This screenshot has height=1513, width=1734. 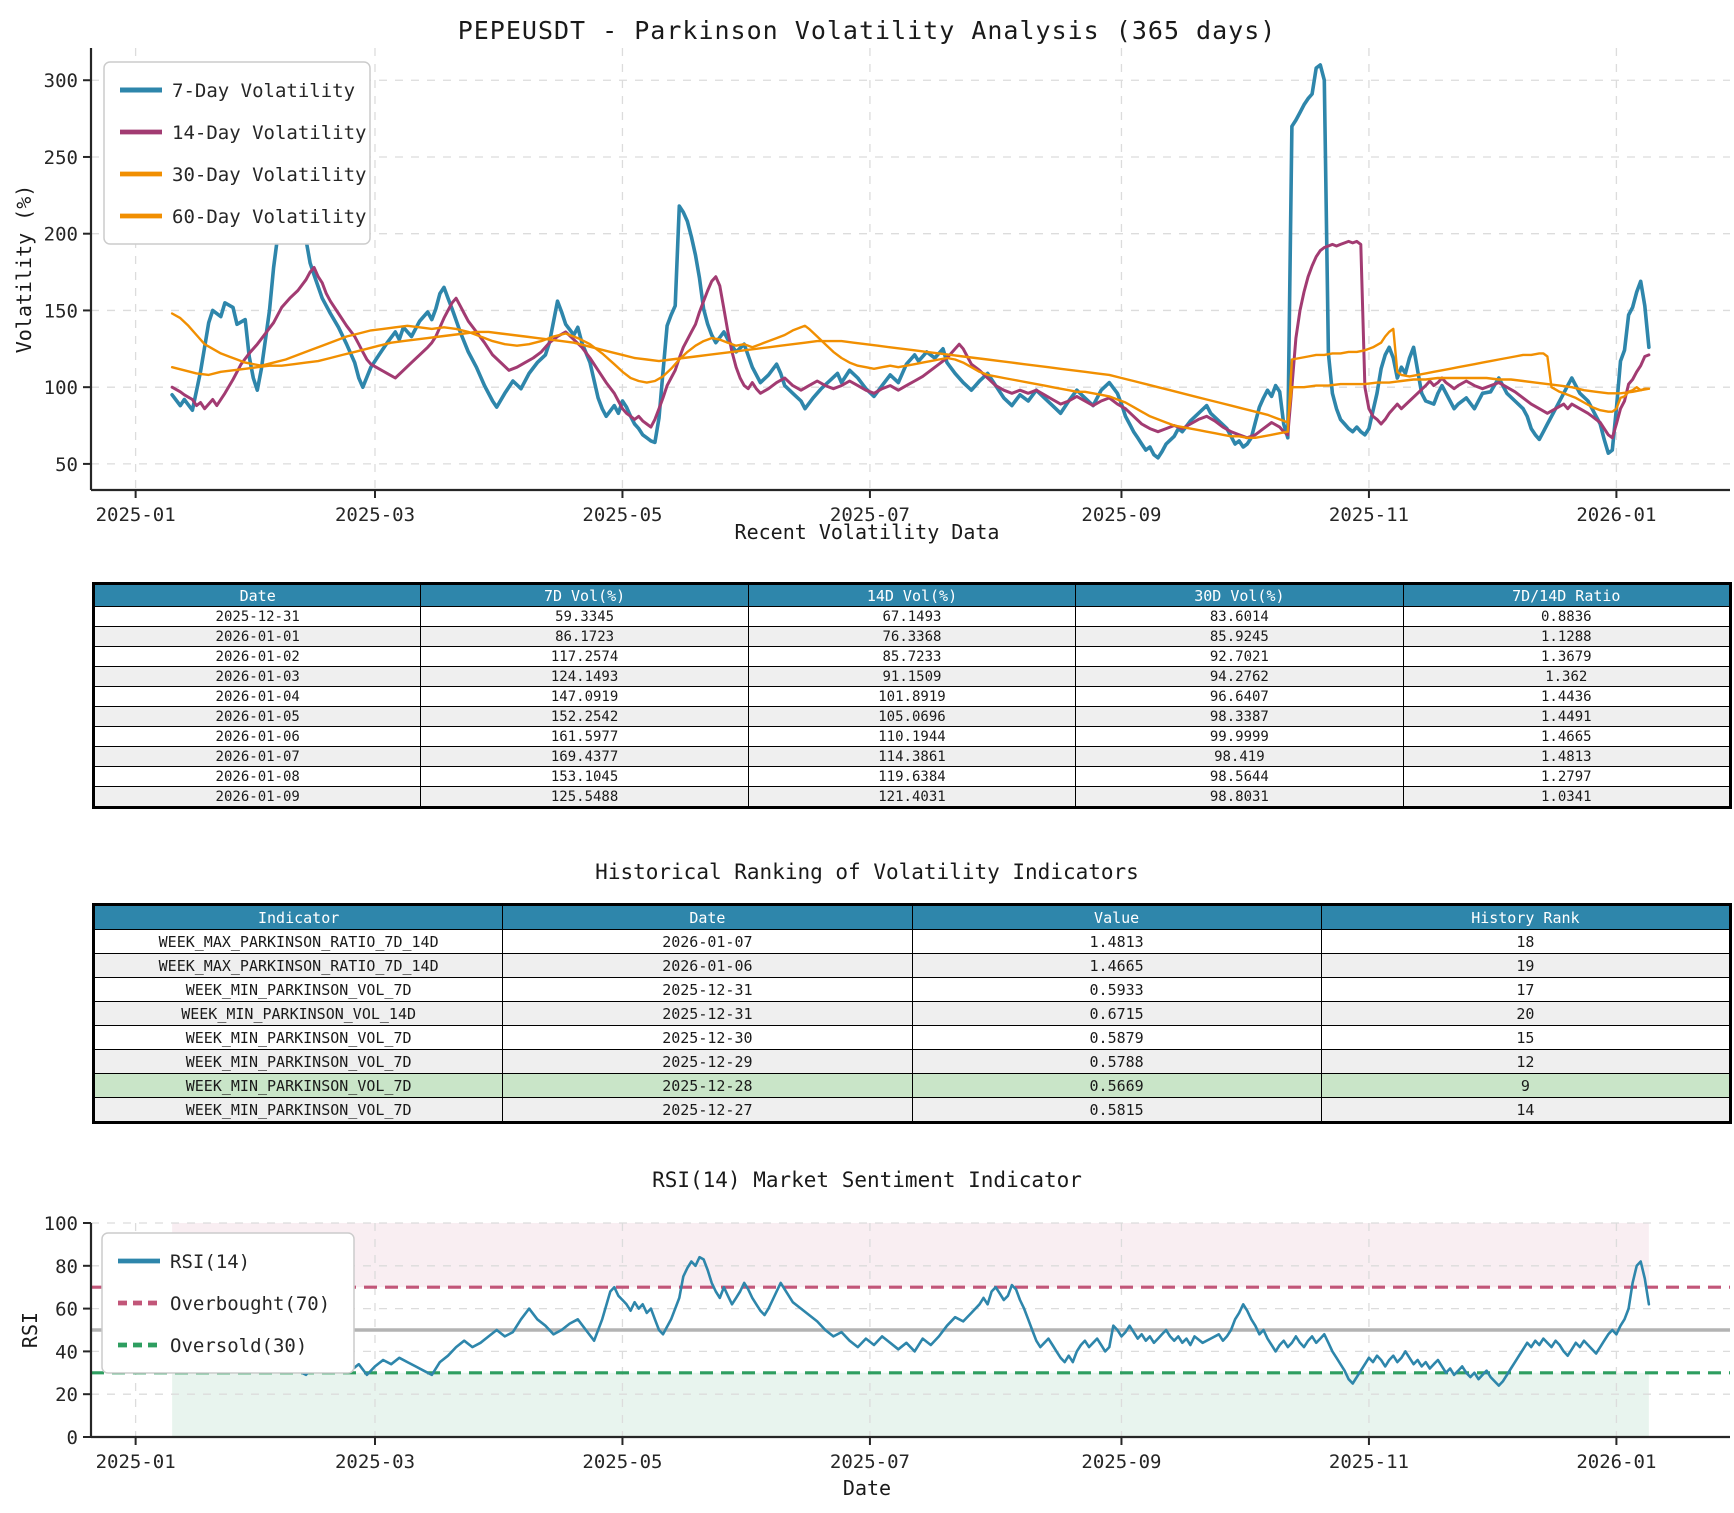 I want to click on table-cell: 76.3368, so click(x=912, y=636).